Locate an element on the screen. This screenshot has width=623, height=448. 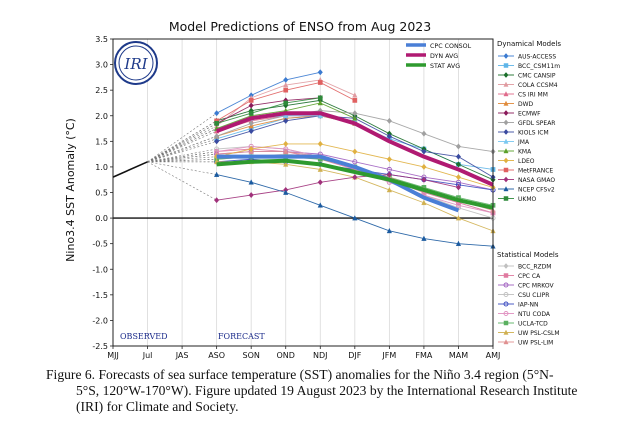
iri-logo: IRI is located at coordinates (136, 63).